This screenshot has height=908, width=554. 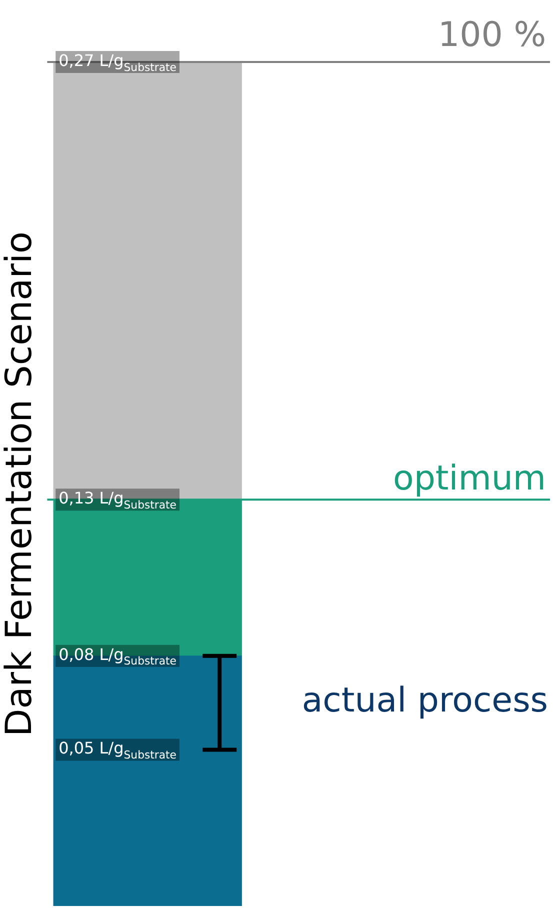 I want to click on annotation: actual process, so click(x=425, y=700).